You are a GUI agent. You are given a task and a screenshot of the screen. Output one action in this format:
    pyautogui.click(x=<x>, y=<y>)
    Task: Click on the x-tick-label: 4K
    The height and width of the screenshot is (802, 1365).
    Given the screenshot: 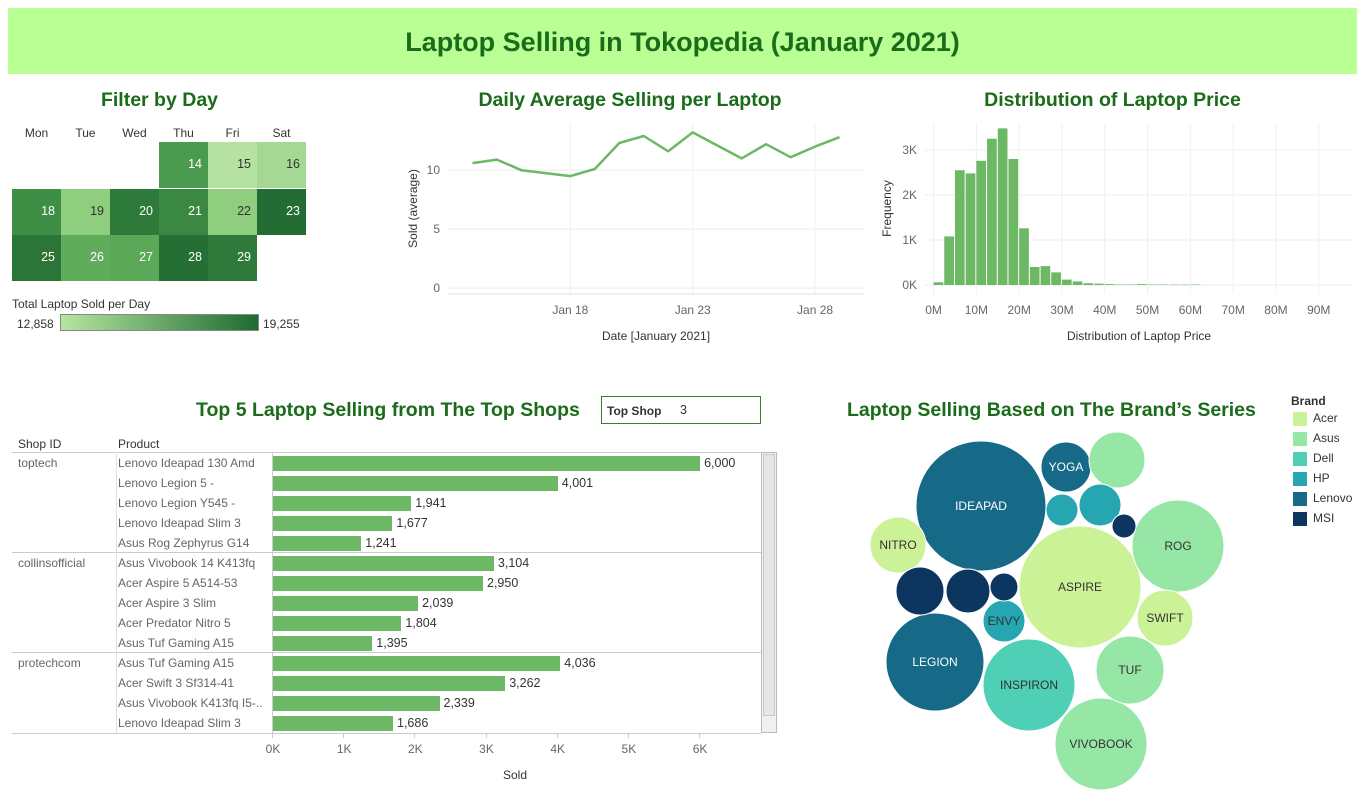 What is the action you would take?
    pyautogui.click(x=558, y=749)
    